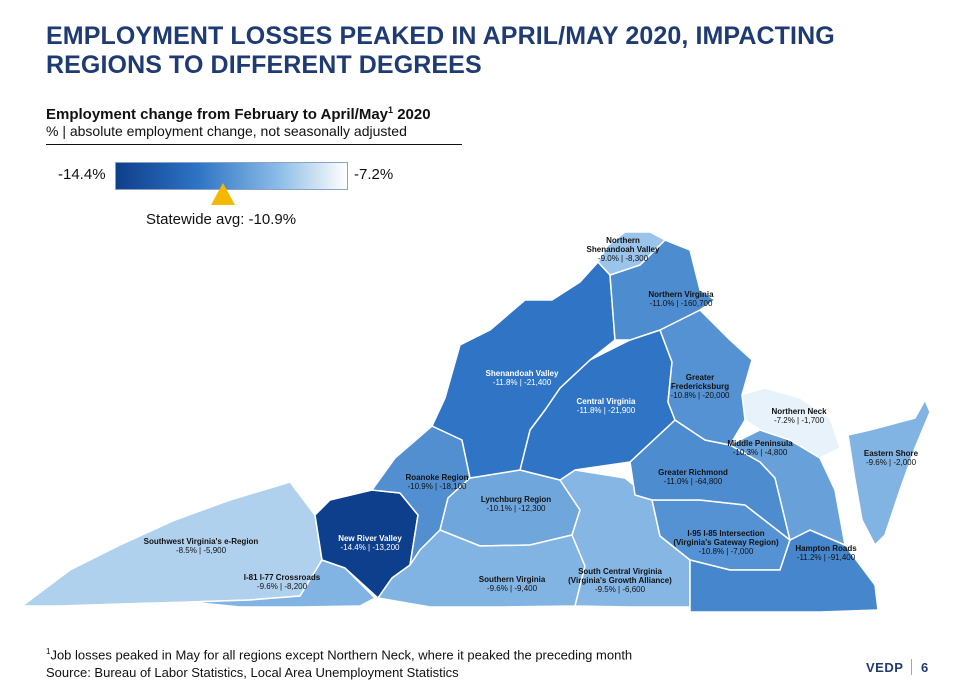  What do you see at coordinates (48, 651) in the screenshot?
I see `footnote-mark: 1` at bounding box center [48, 651].